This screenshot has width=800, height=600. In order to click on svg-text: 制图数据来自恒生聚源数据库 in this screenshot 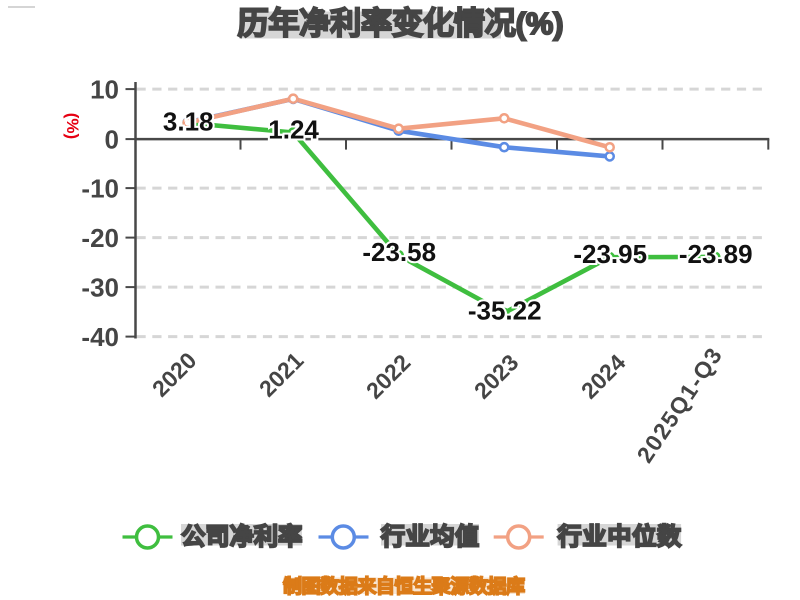, I will do `click(404, 585)`.